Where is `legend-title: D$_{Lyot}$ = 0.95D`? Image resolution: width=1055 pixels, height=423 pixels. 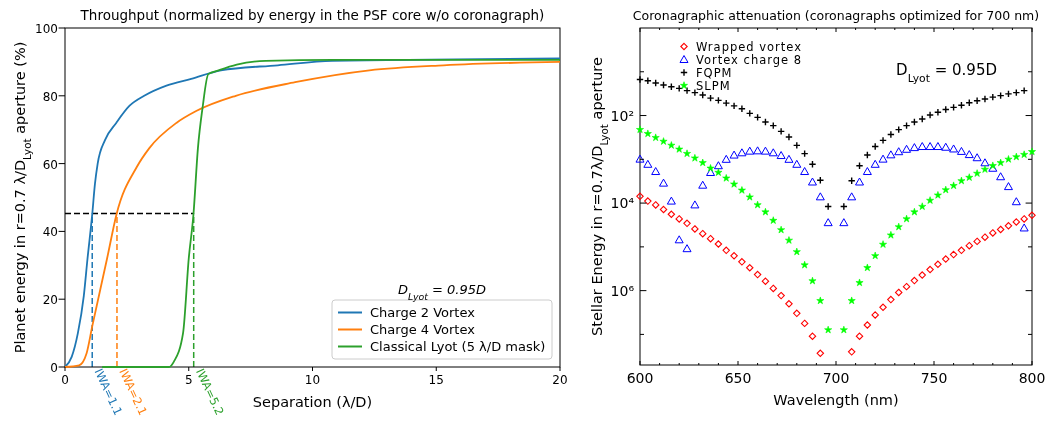 legend-title: D$_{Lyot}$ = 0.95D is located at coordinates (442, 292).